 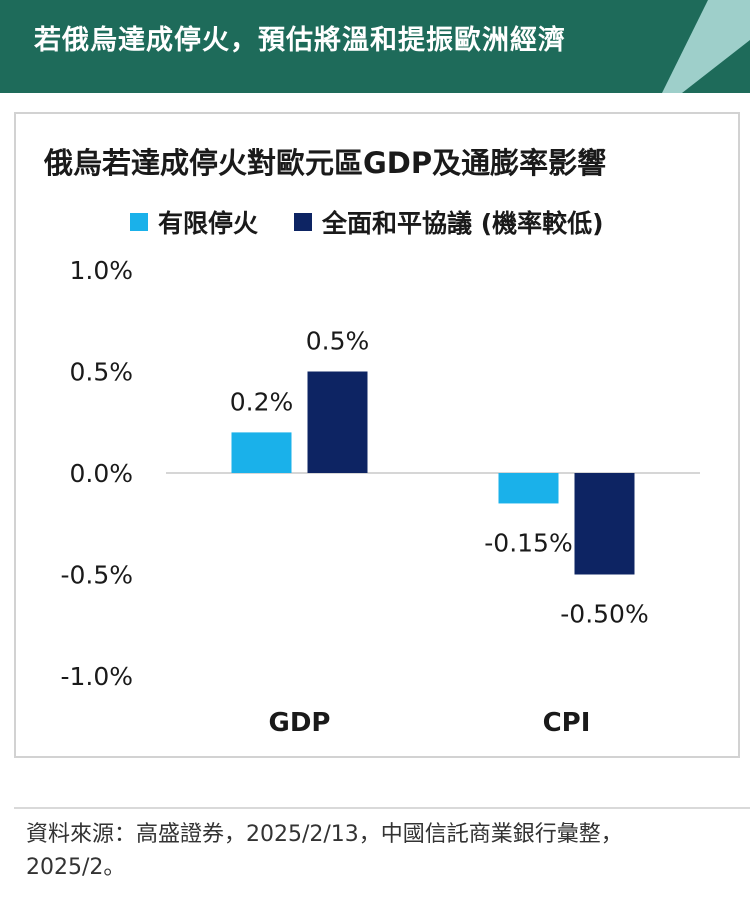 What do you see at coordinates (101, 372) in the screenshot?
I see `y-tick-label: 0.5%` at bounding box center [101, 372].